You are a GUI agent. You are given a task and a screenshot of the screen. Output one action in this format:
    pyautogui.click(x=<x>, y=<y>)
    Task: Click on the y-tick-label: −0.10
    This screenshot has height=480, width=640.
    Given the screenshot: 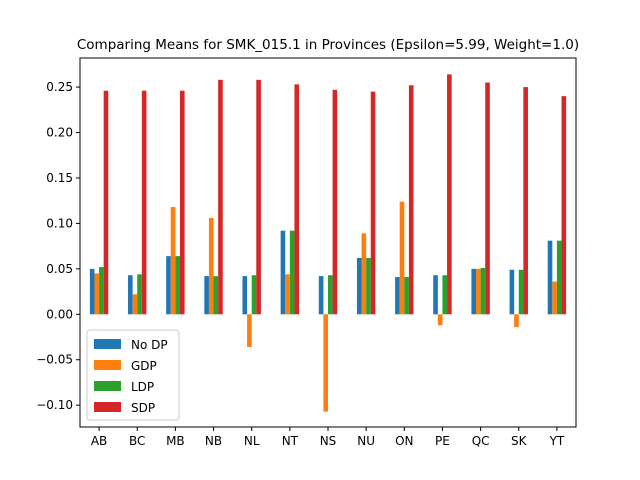 What is the action you would take?
    pyautogui.click(x=54, y=405)
    